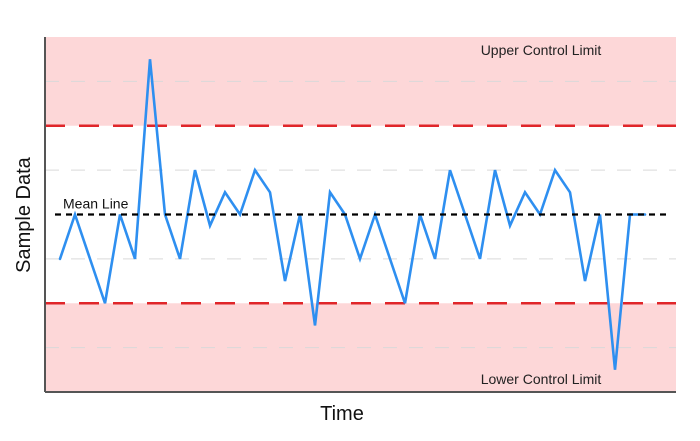 This screenshot has width=700, height=441. What do you see at coordinates (24, 214) in the screenshot?
I see `y-axis-title: Sample Data` at bounding box center [24, 214].